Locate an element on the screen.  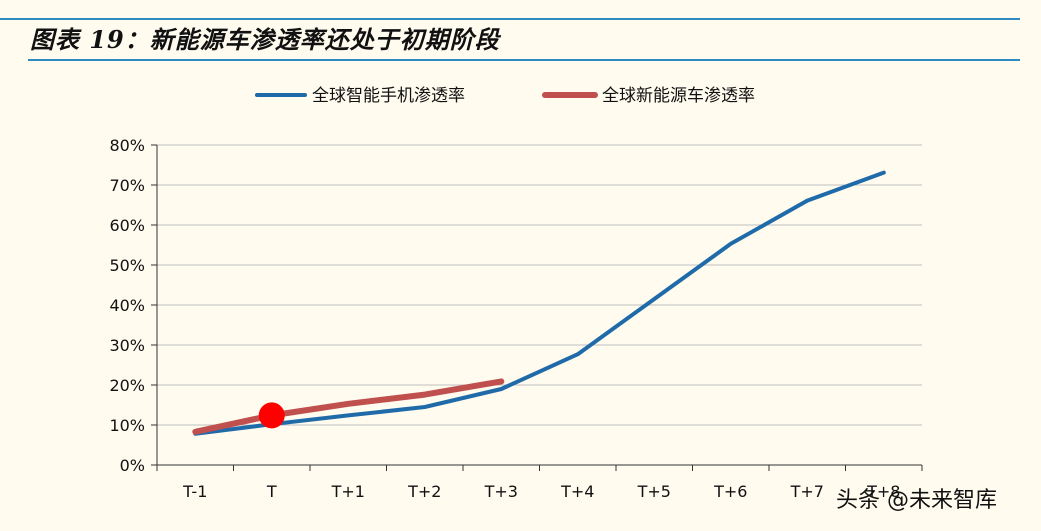
y-tick-label: 80% is located at coordinates (127, 145).